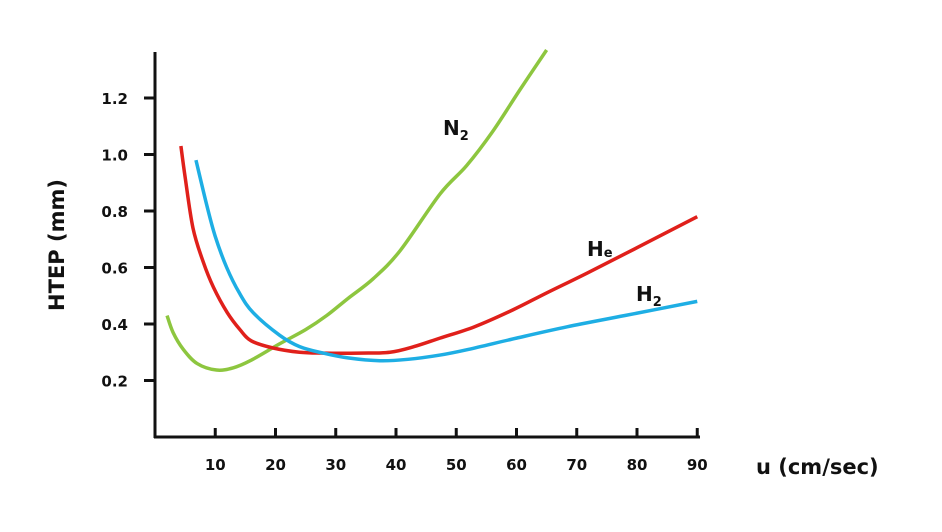 This screenshot has height=532, width=942. I want to click on x-tick-label: 80, so click(637, 465).